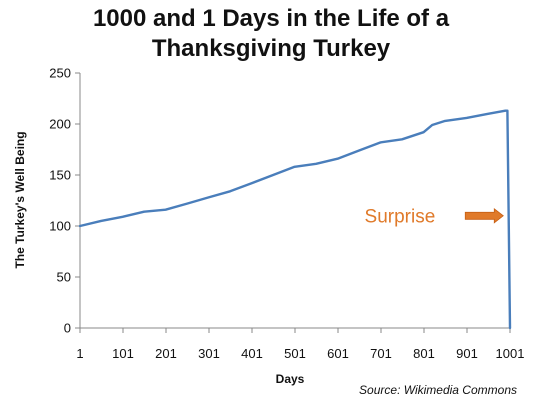 This screenshot has width=540, height=408. Describe the element at coordinates (484, 215) in the screenshot. I see `annotation-arrow` at that location.